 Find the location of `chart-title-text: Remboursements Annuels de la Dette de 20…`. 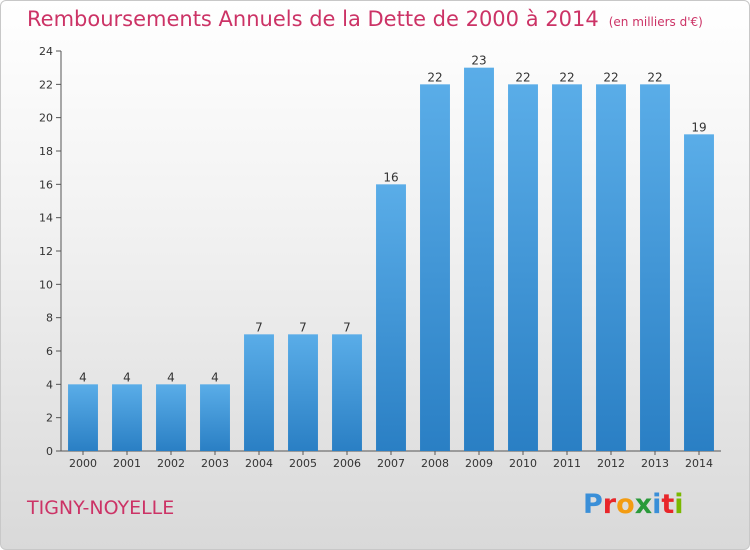

chart-title-text: Remboursements Annuels de la Dette de 20… is located at coordinates (313, 19).